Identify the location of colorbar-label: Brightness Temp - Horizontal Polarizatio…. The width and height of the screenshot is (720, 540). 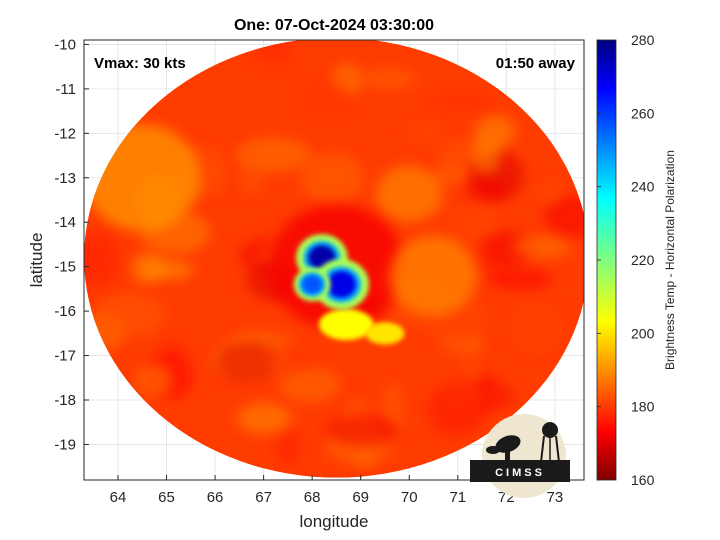
(670, 260).